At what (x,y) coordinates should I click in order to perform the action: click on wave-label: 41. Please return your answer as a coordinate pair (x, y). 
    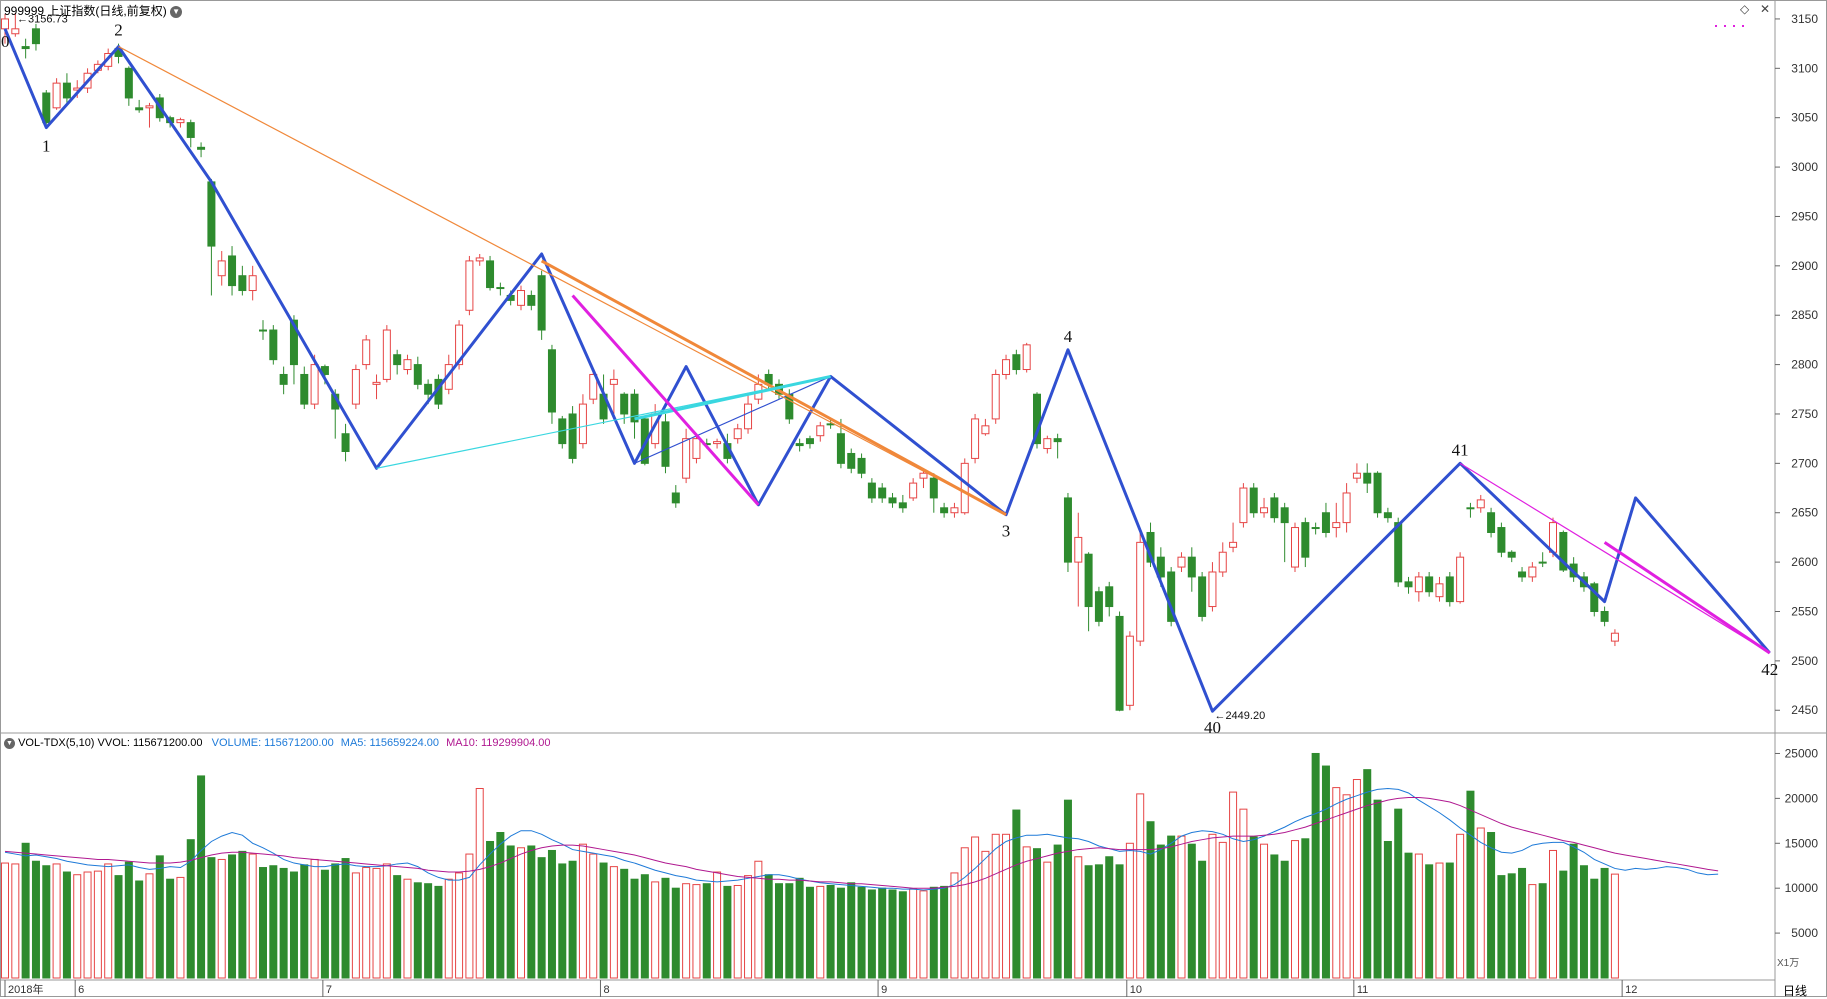
    Looking at the image, I should click on (1460, 449).